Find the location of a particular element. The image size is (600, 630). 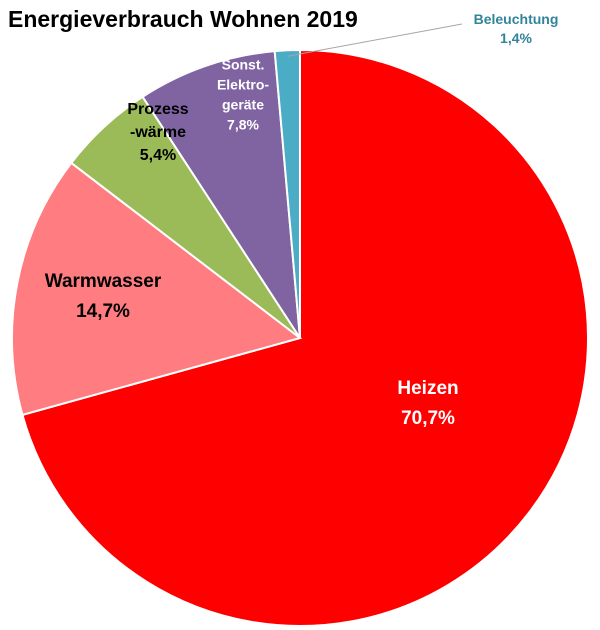

data-label-line: Prozess is located at coordinates (157, 109).